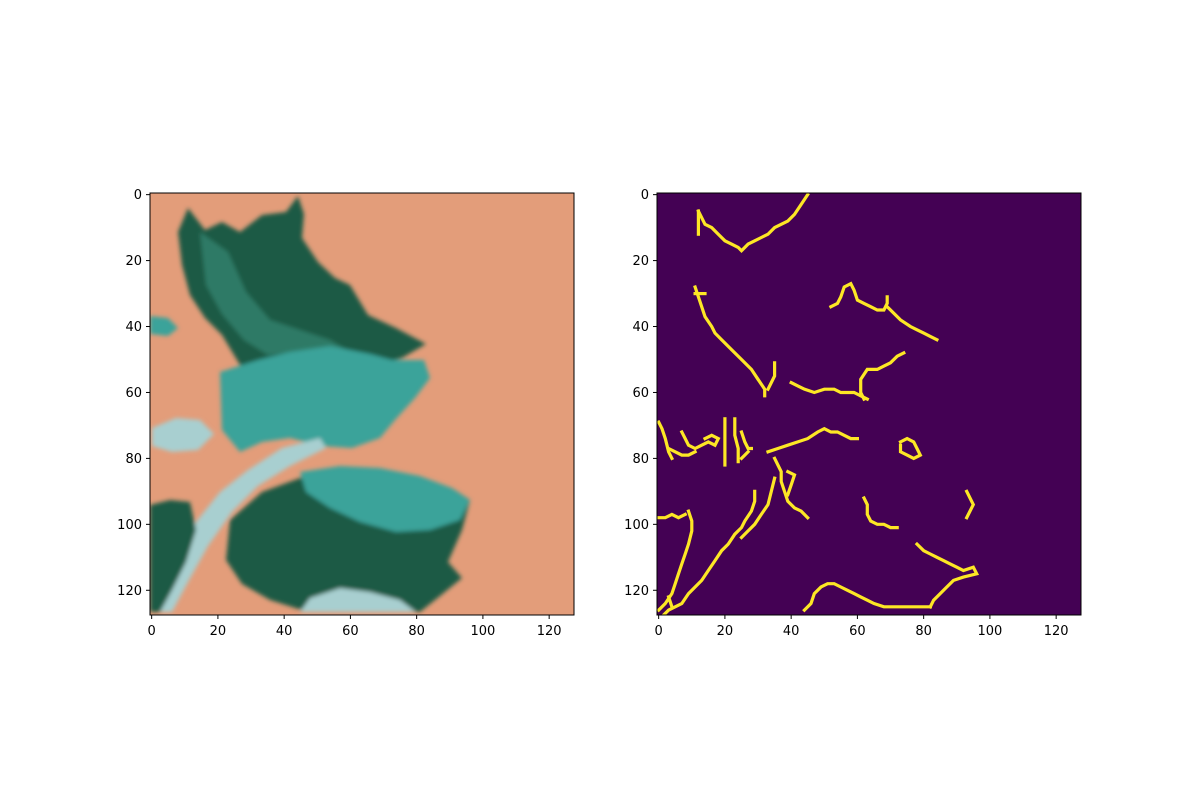 The height and width of the screenshot is (800, 1200). What do you see at coordinates (636, 525) in the screenshot?
I see `edge-map-y-tick-label: 100` at bounding box center [636, 525].